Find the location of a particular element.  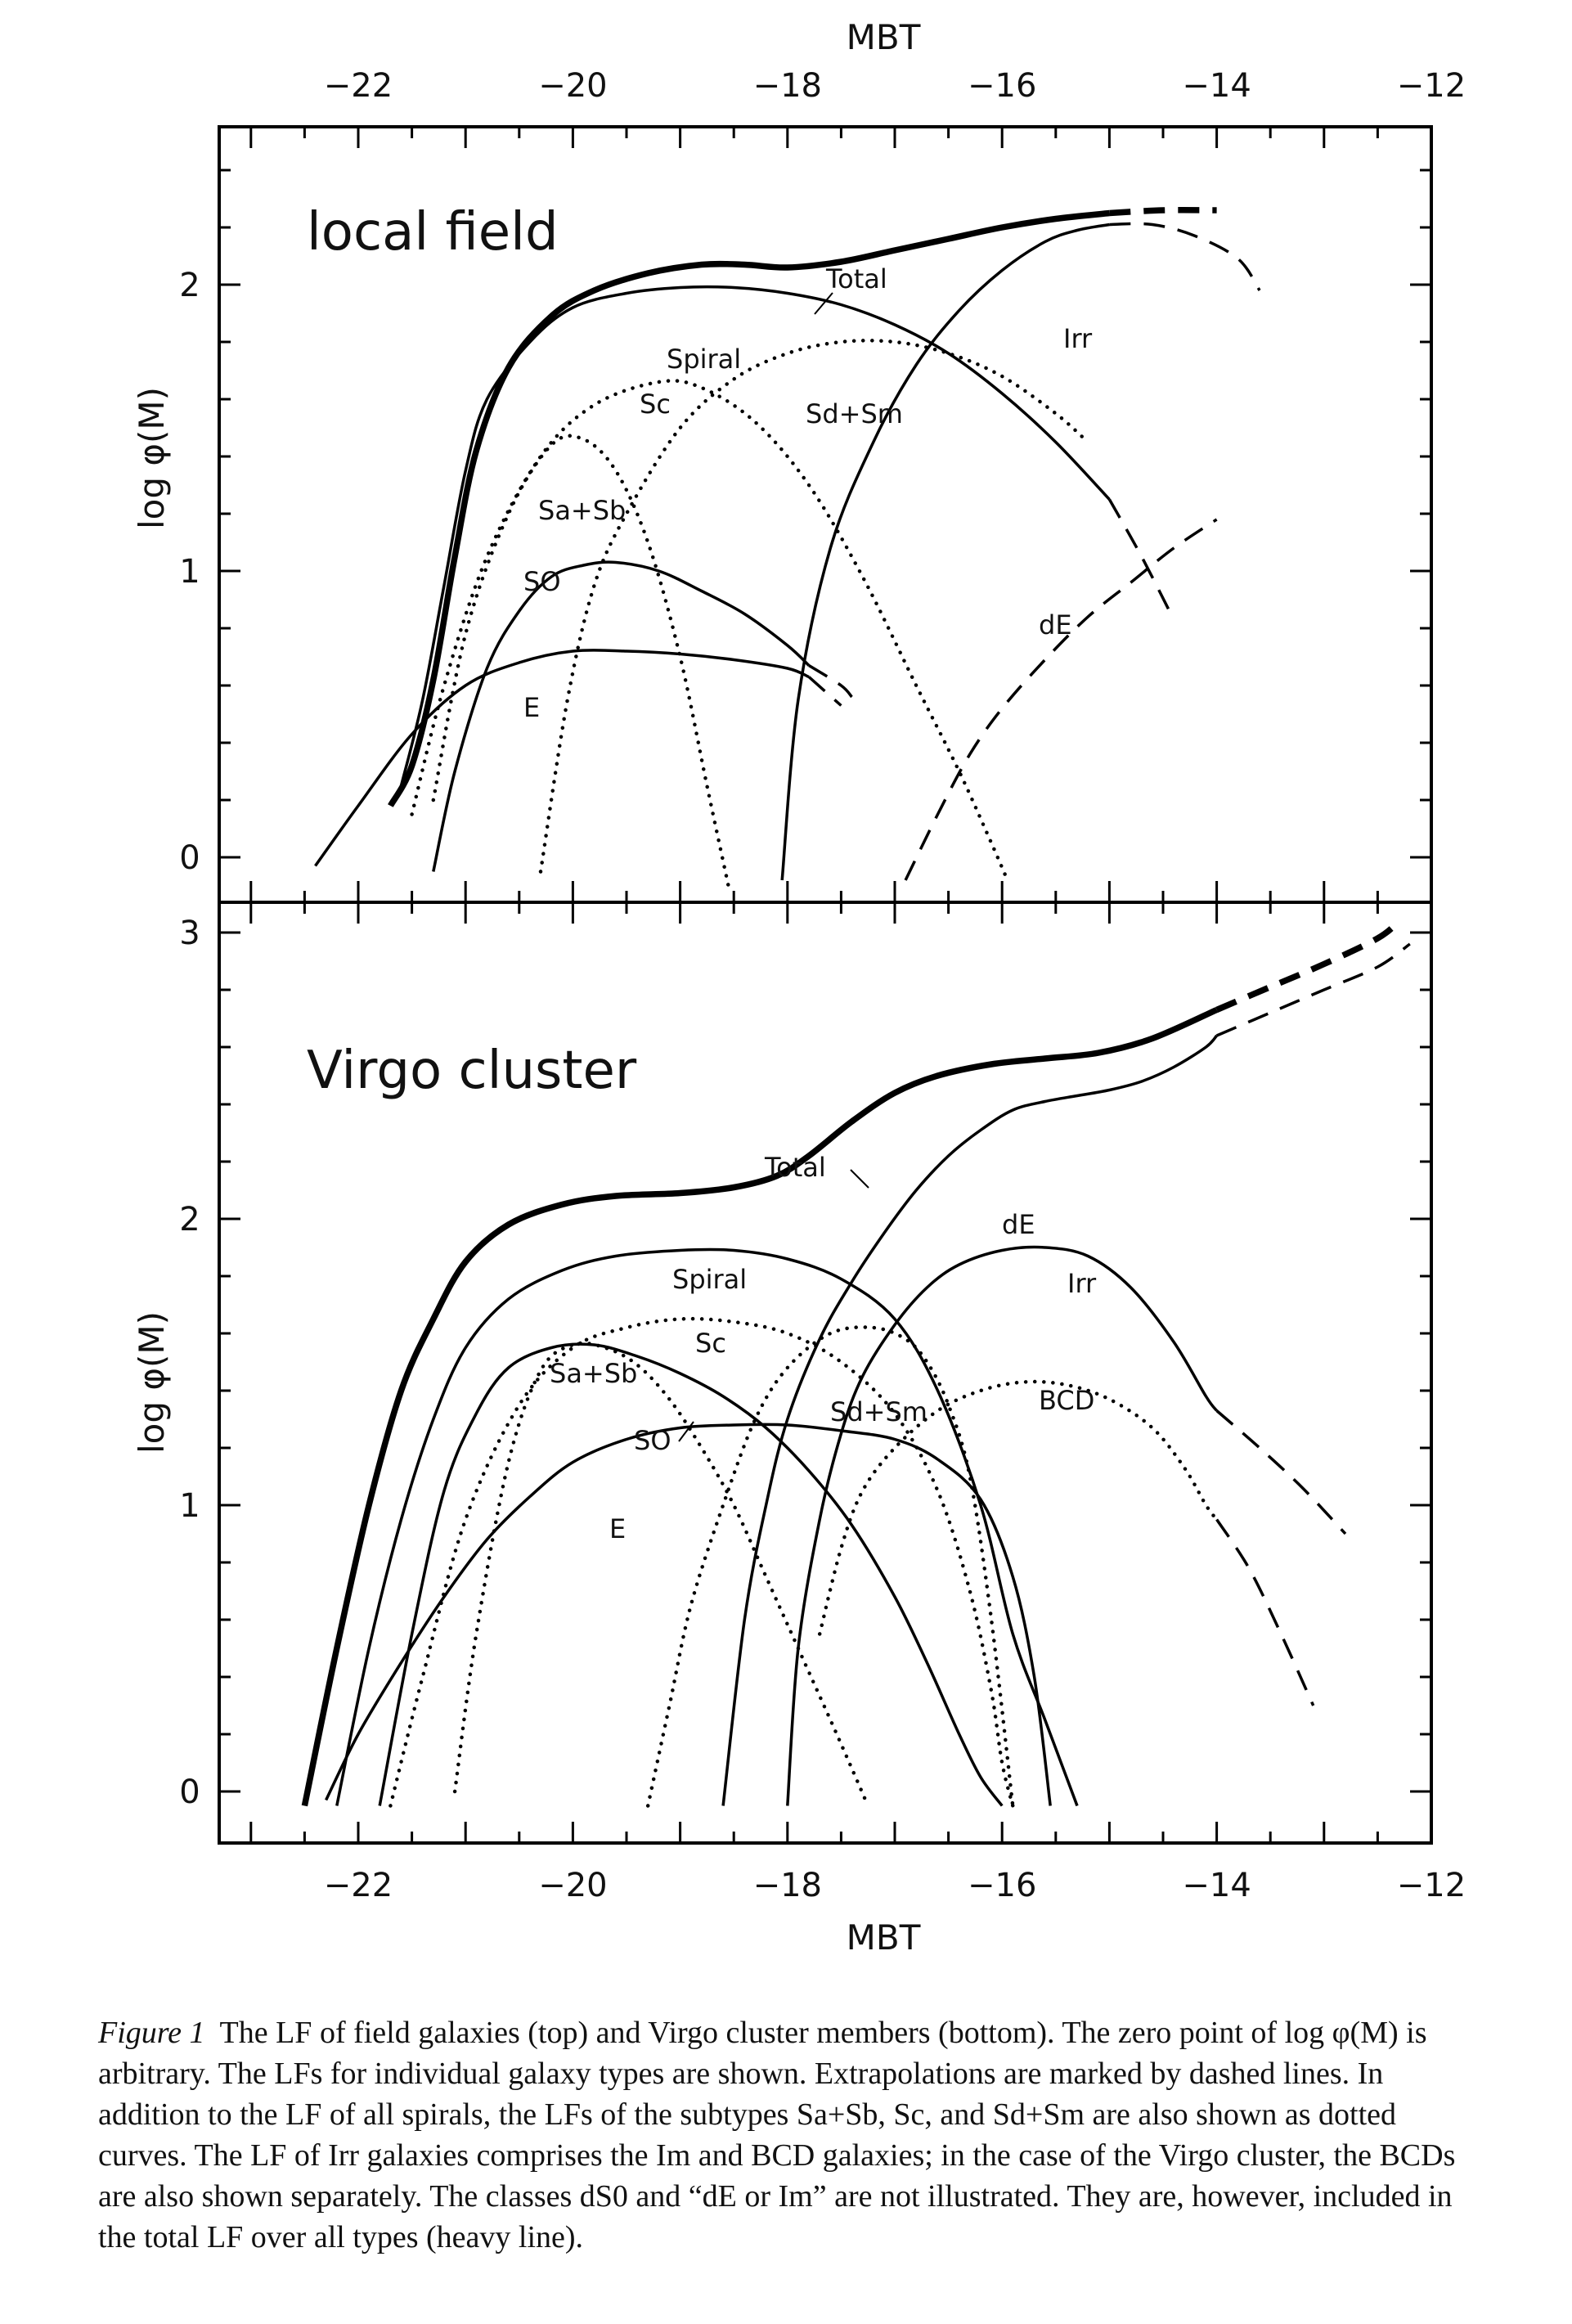

bottom-leader-s0 is located at coordinates (686, 1431).